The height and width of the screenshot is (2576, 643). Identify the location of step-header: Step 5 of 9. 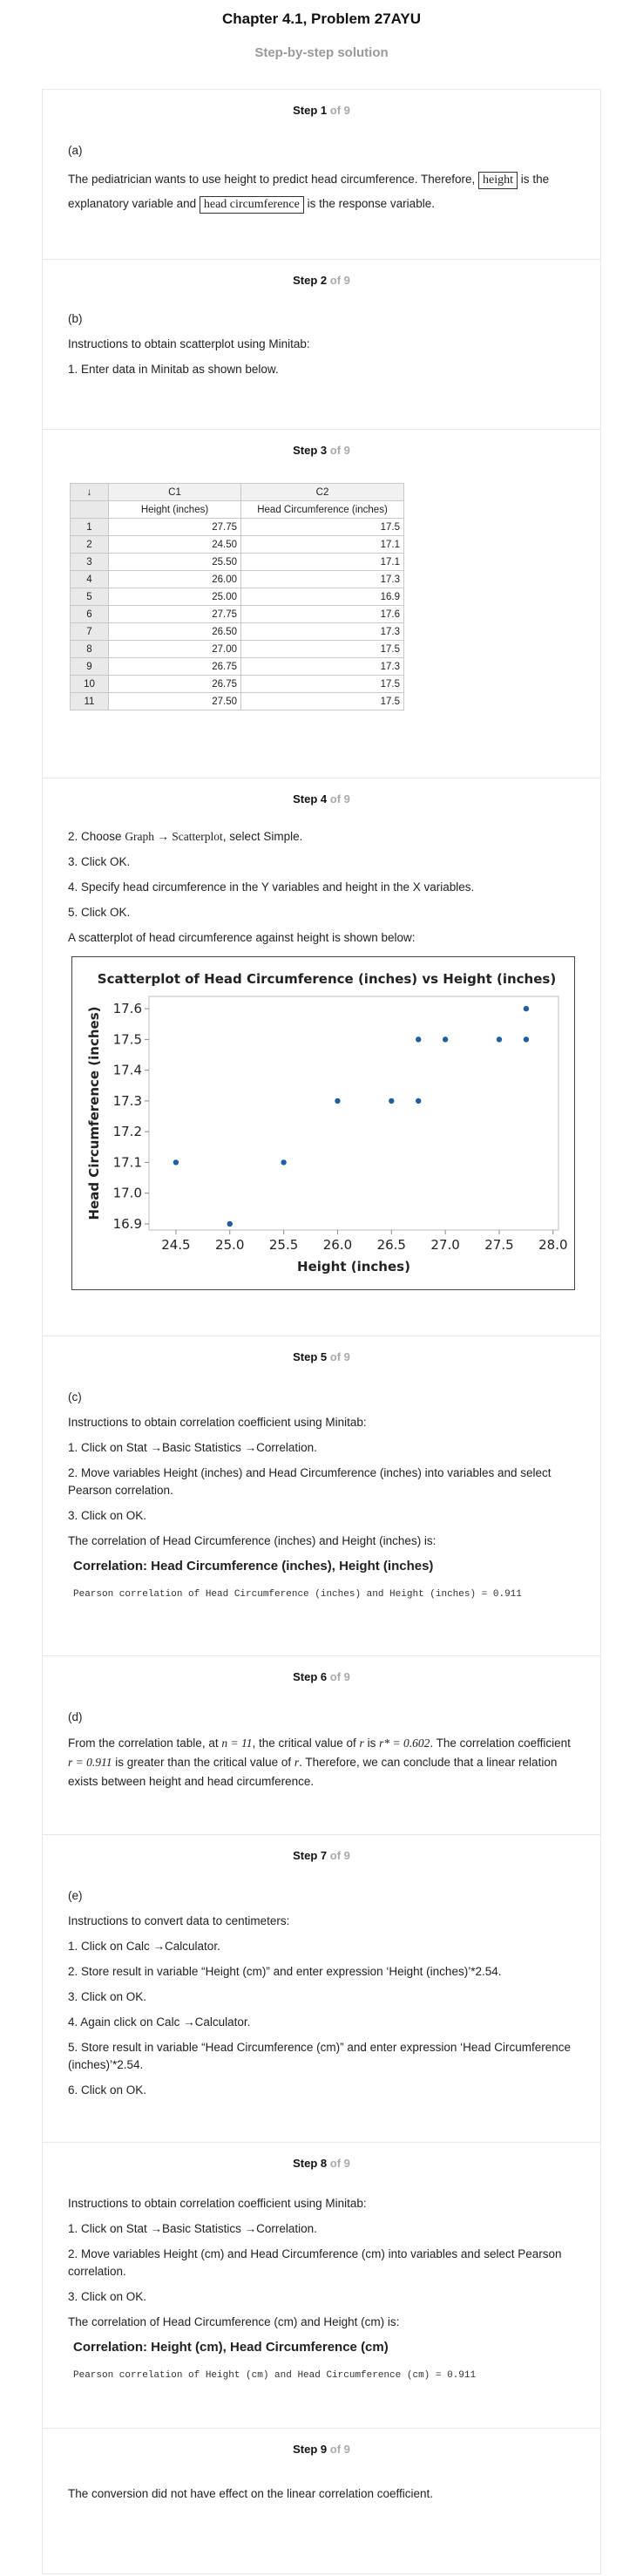
(321, 1356).